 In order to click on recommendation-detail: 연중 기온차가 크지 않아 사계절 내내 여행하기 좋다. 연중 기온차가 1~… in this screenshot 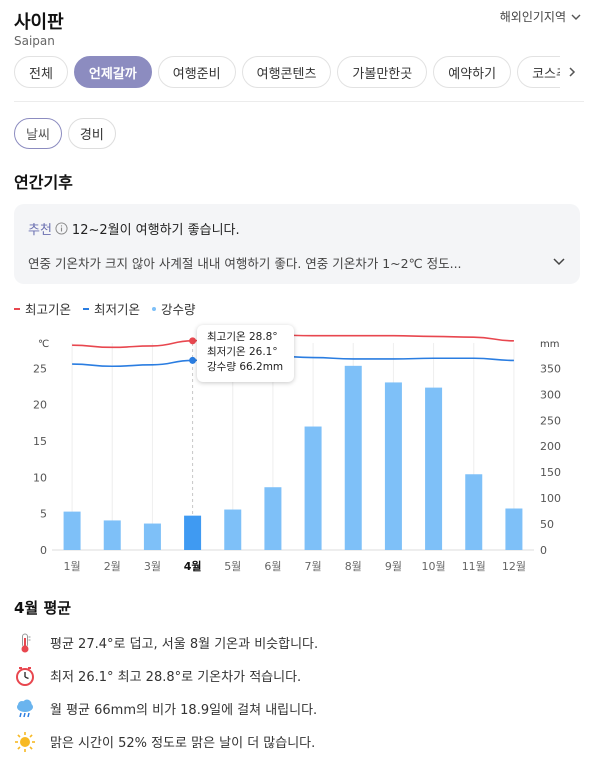, I will do `click(245, 263)`.